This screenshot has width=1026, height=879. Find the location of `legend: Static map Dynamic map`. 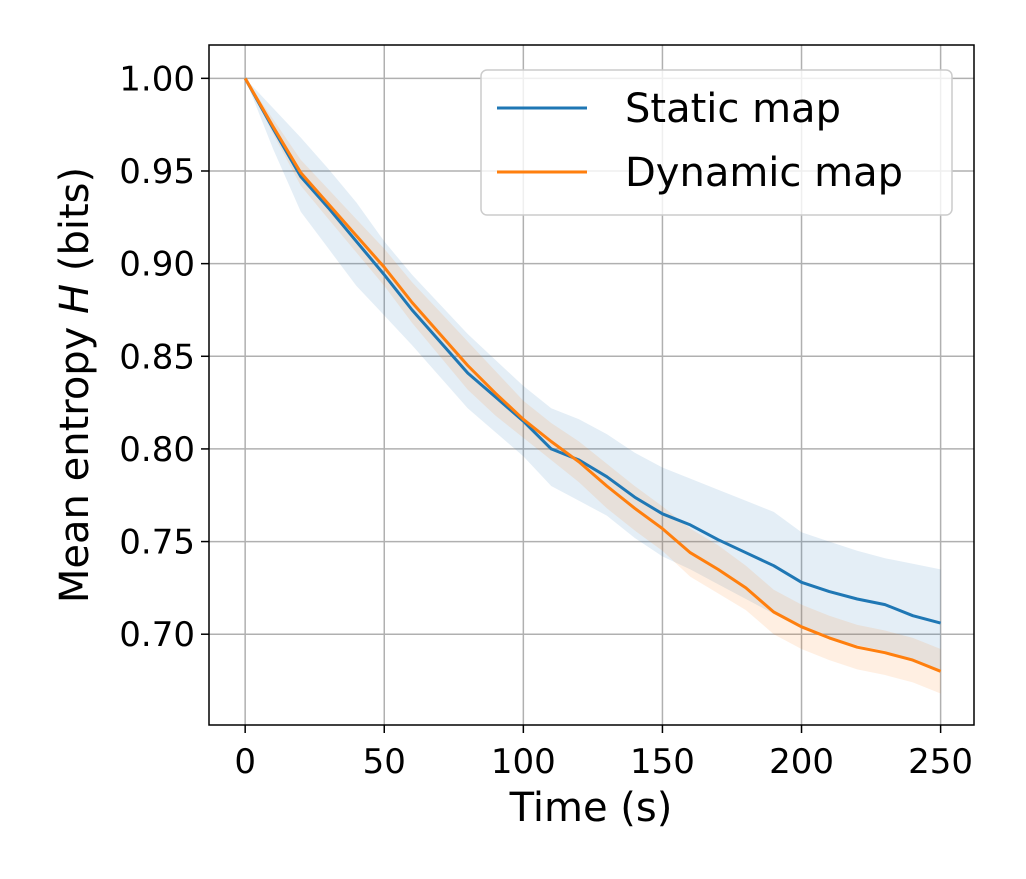

legend: Static map Dynamic map is located at coordinates (716, 142).